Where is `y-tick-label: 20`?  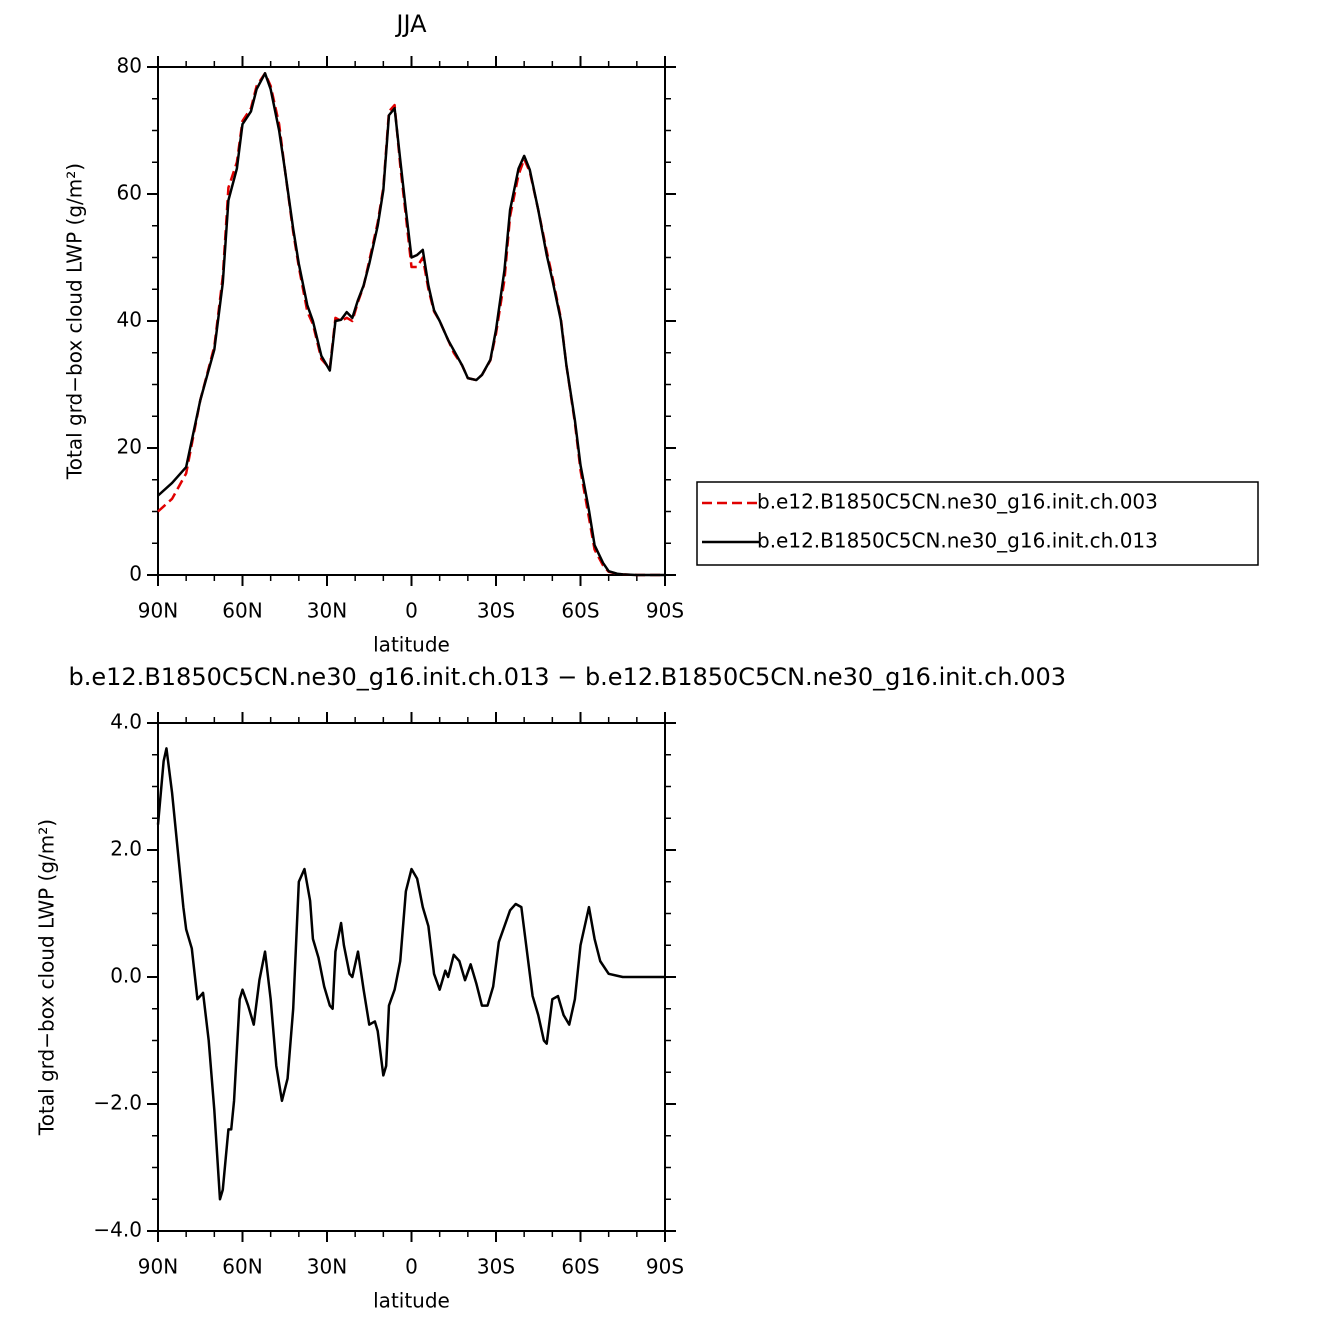 y-tick-label: 20 is located at coordinates (129, 447).